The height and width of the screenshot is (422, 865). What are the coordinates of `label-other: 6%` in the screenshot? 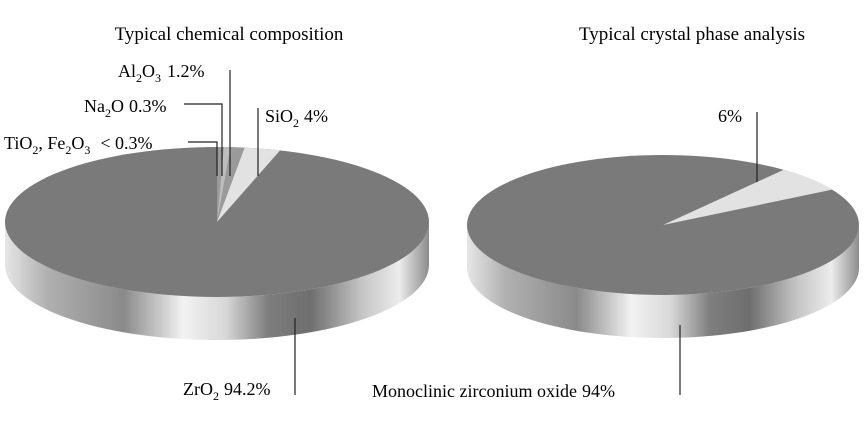 It's located at (730, 116).